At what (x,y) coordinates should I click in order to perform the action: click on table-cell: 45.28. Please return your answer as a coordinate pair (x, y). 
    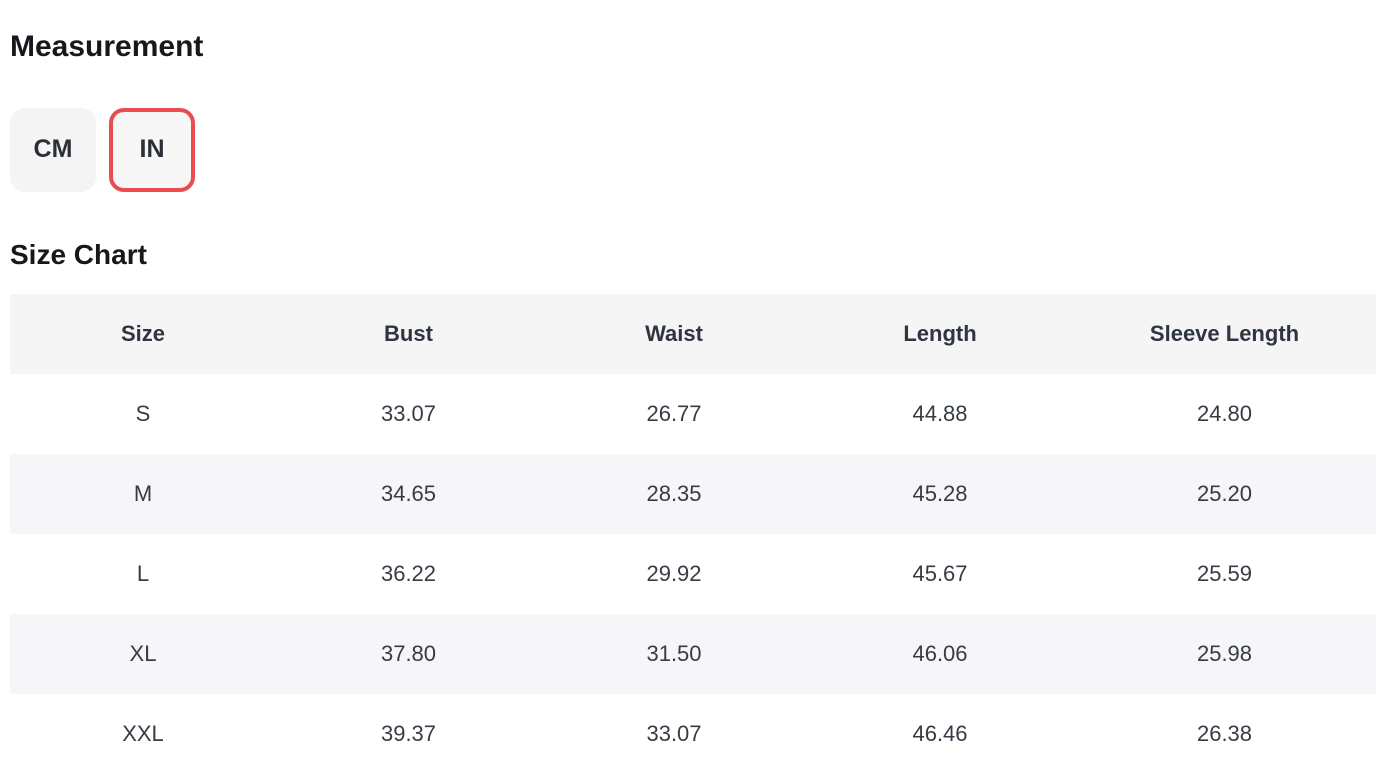
    Looking at the image, I should click on (940, 493).